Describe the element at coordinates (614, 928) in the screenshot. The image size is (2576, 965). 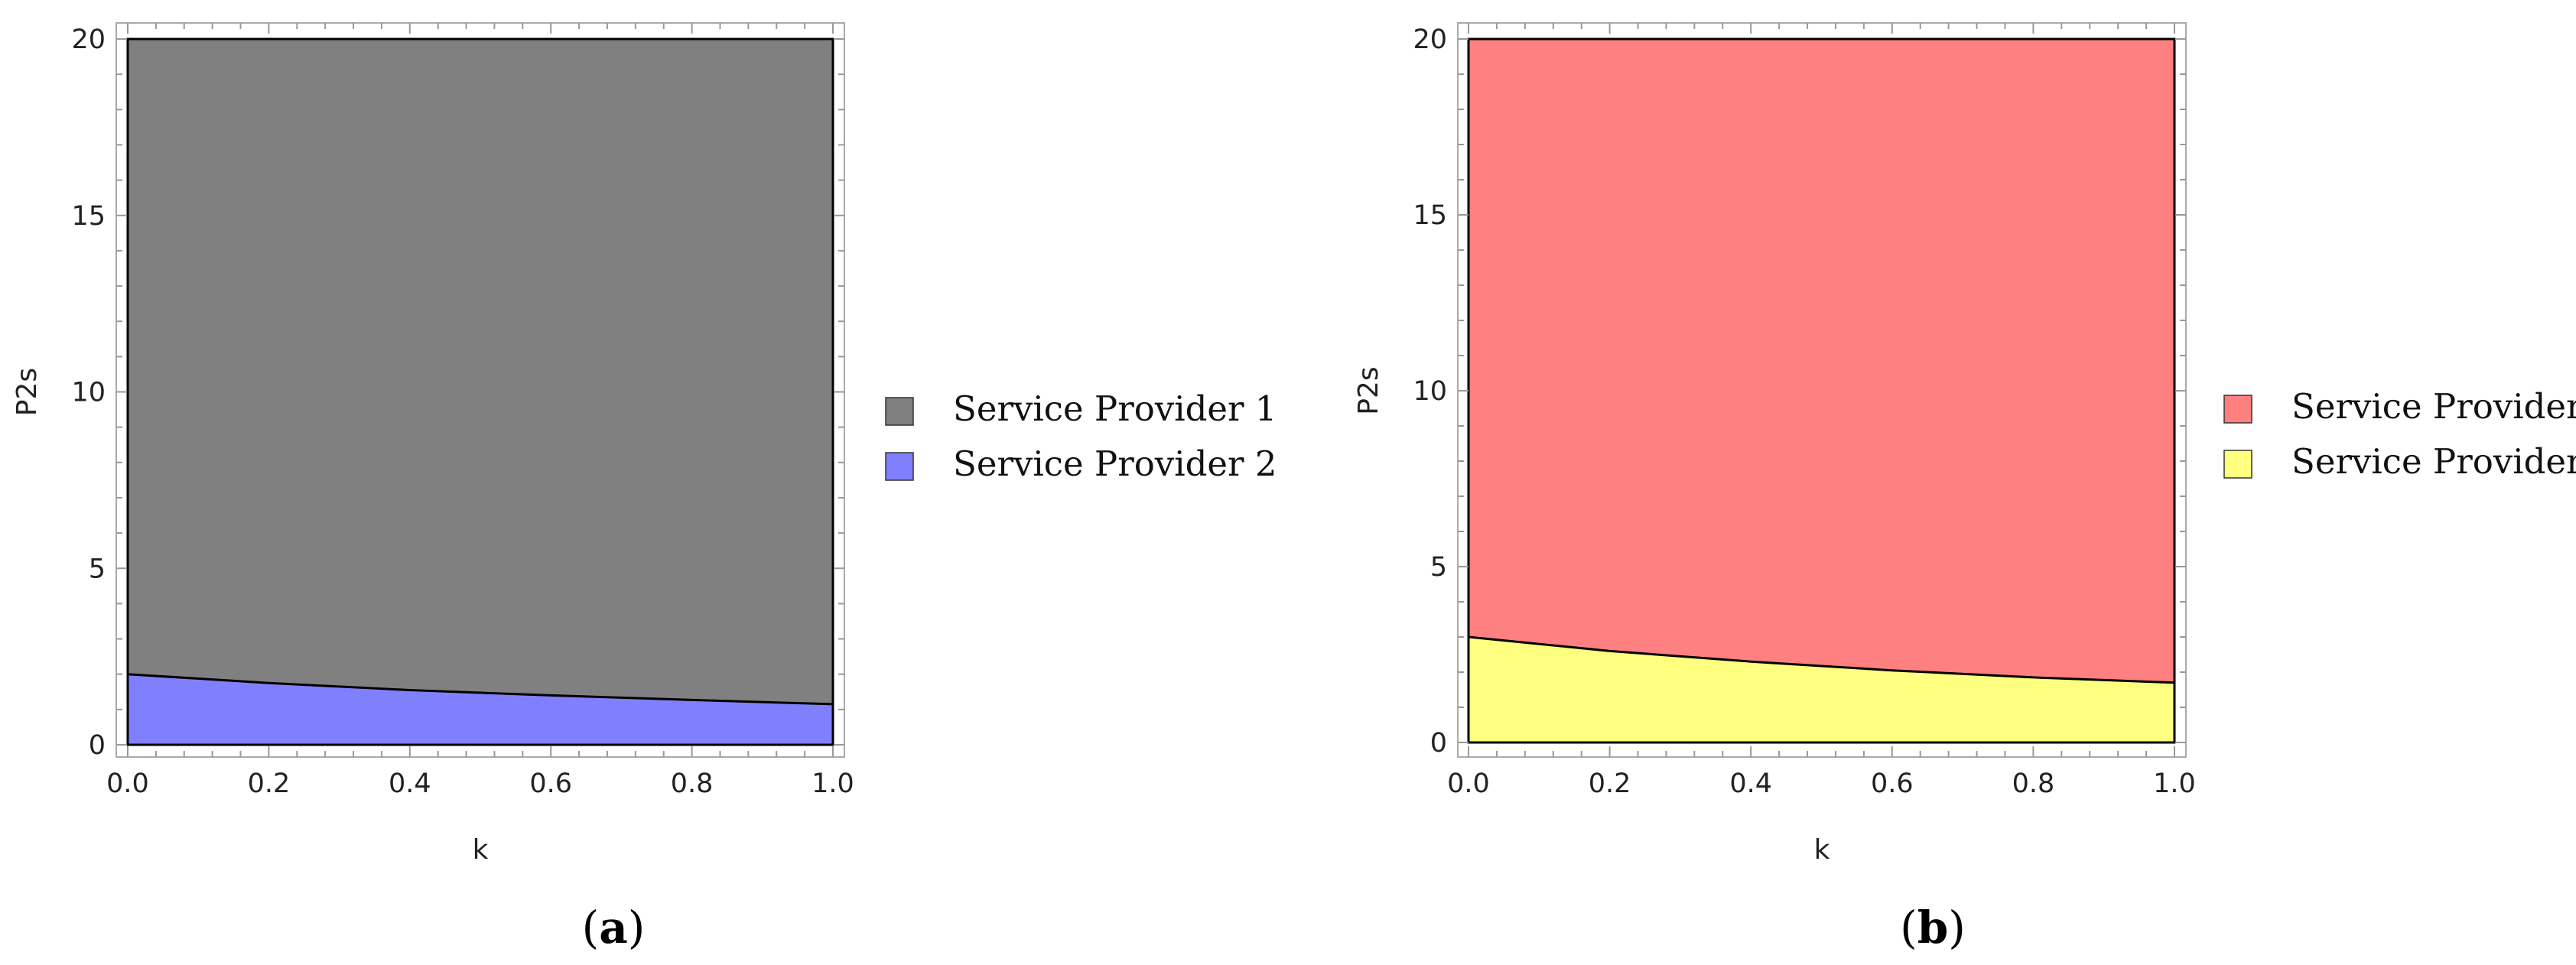
I see `panel-caption: (a)` at that location.